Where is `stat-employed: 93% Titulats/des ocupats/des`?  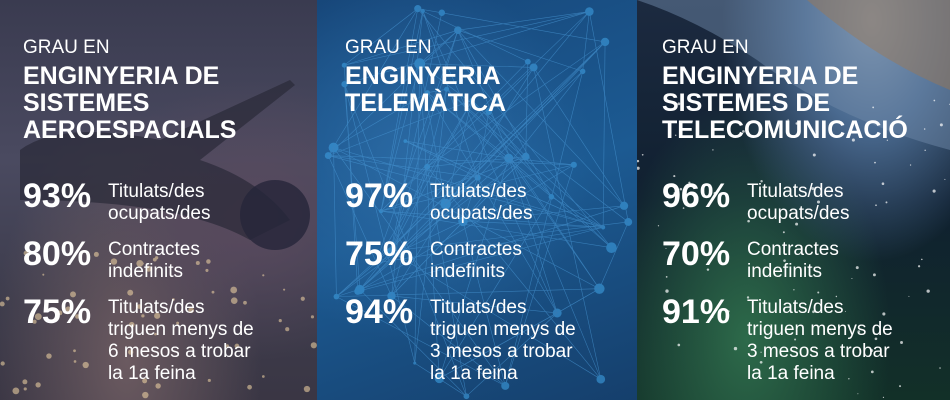 stat-employed: 93% Titulats/des ocupats/des is located at coordinates (138, 201).